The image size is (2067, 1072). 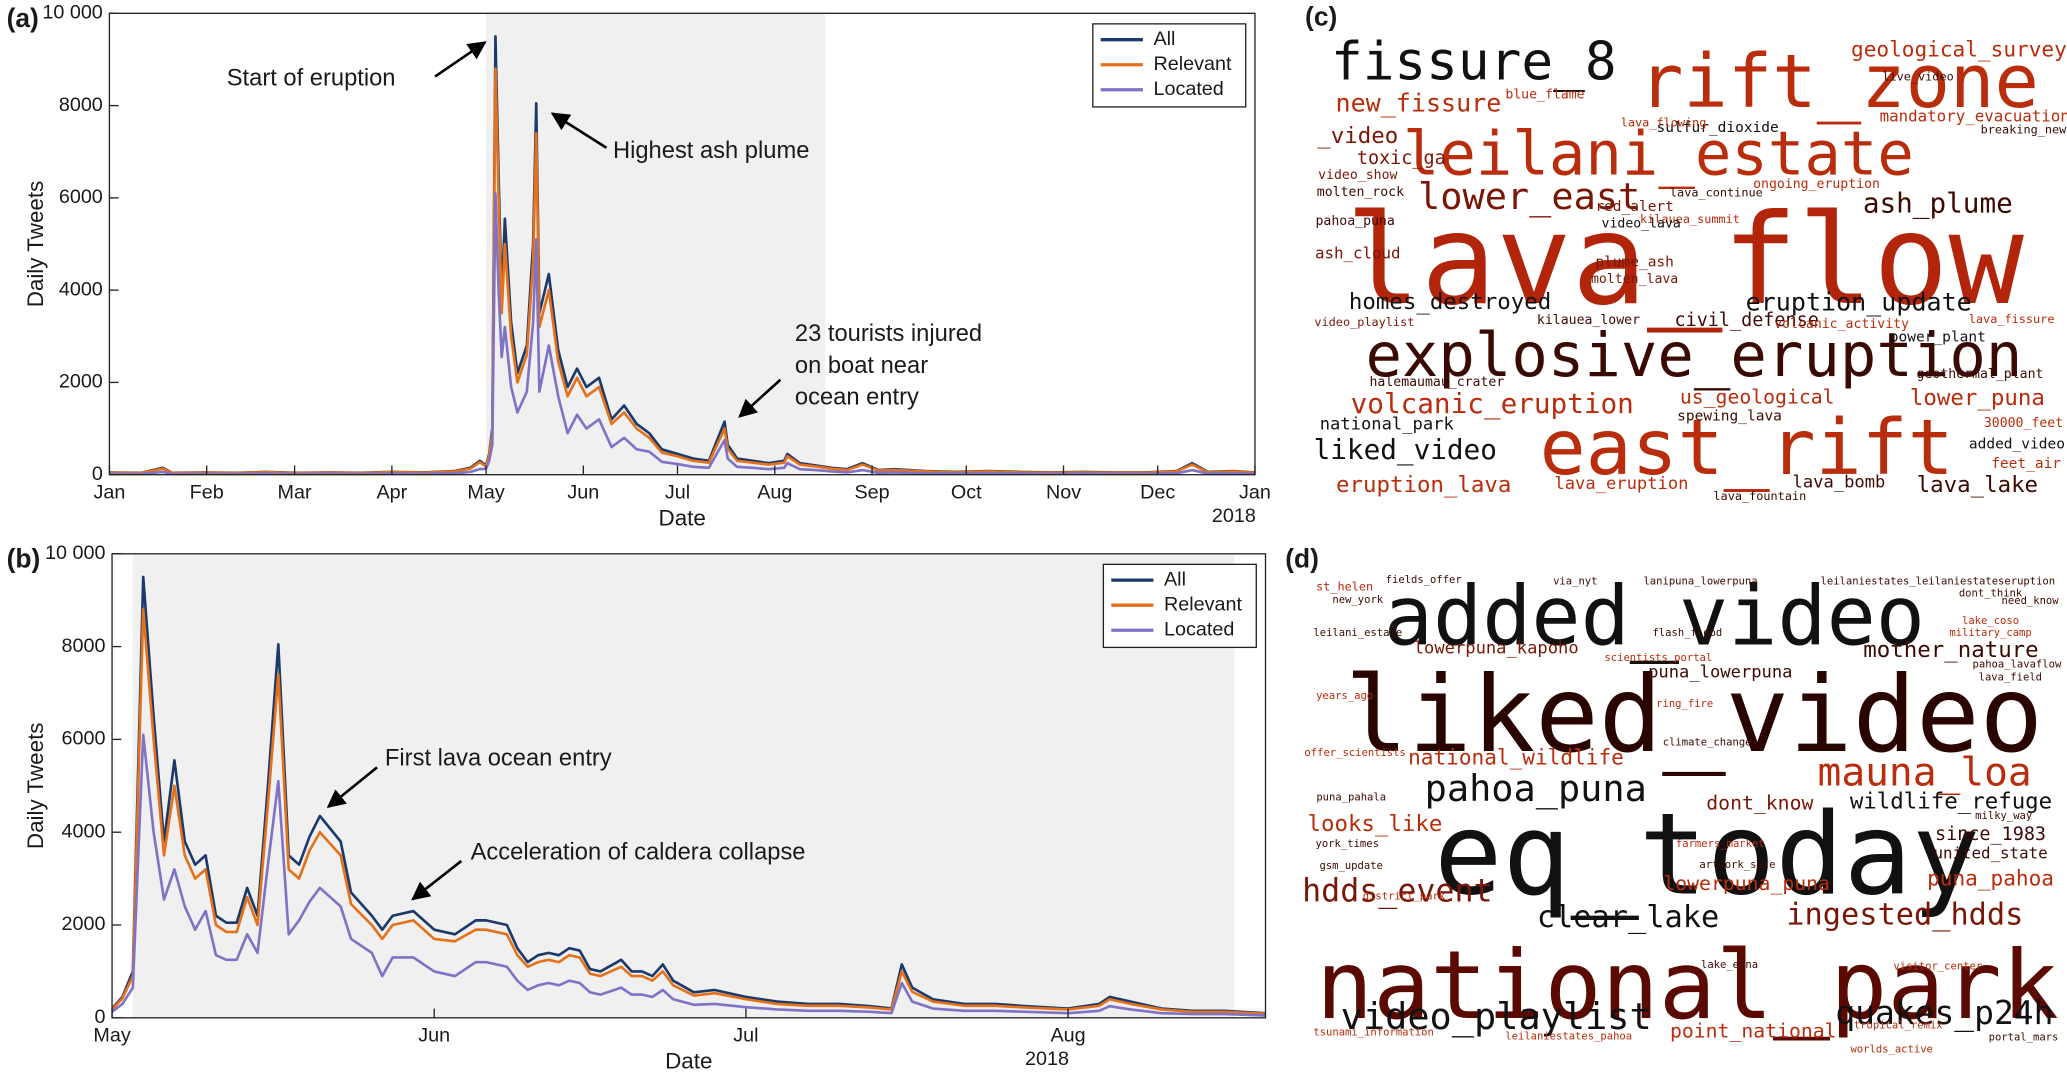 I want to click on word: lava_lake, so click(x=1977, y=485).